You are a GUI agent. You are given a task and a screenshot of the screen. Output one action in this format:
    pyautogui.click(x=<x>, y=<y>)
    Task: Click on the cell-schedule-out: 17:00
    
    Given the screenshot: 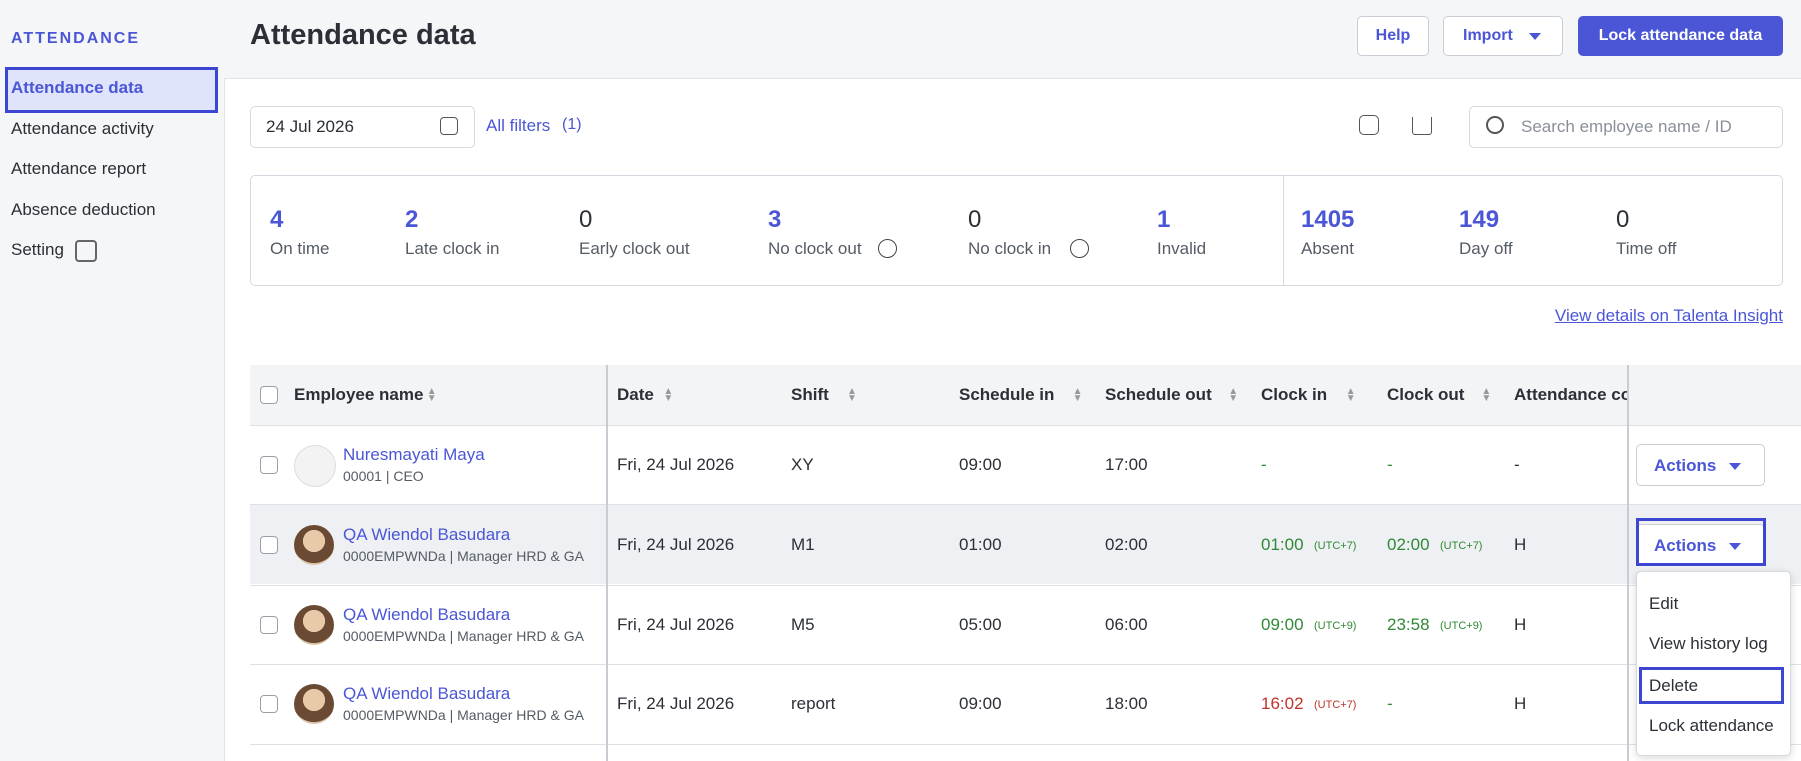 What is the action you would take?
    pyautogui.click(x=1126, y=464)
    